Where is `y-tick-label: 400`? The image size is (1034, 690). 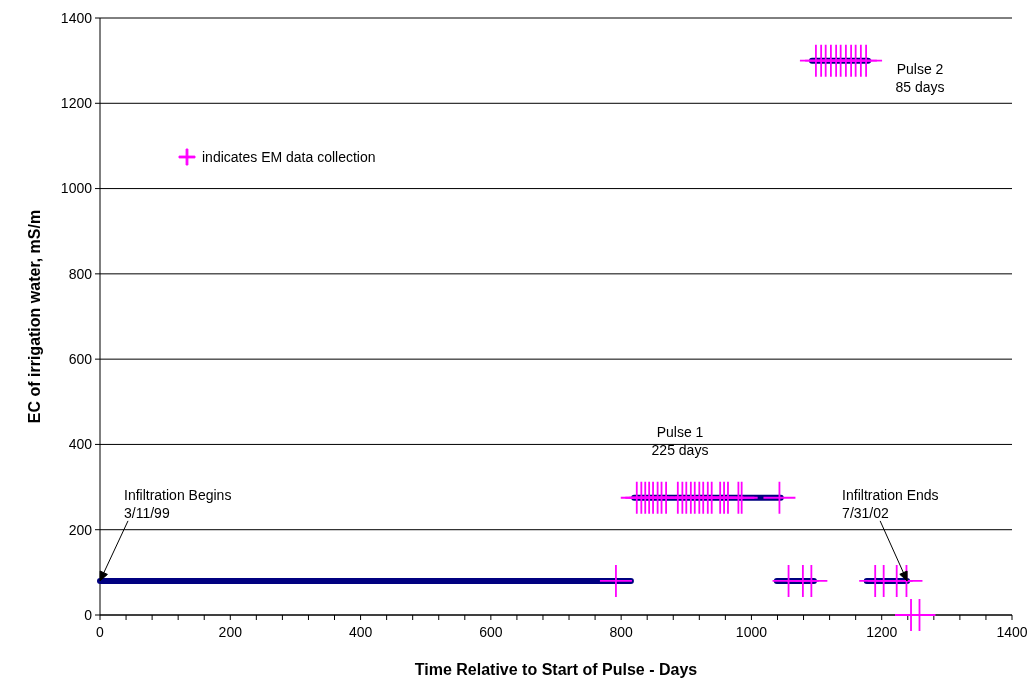 y-tick-label: 400 is located at coordinates (80, 444).